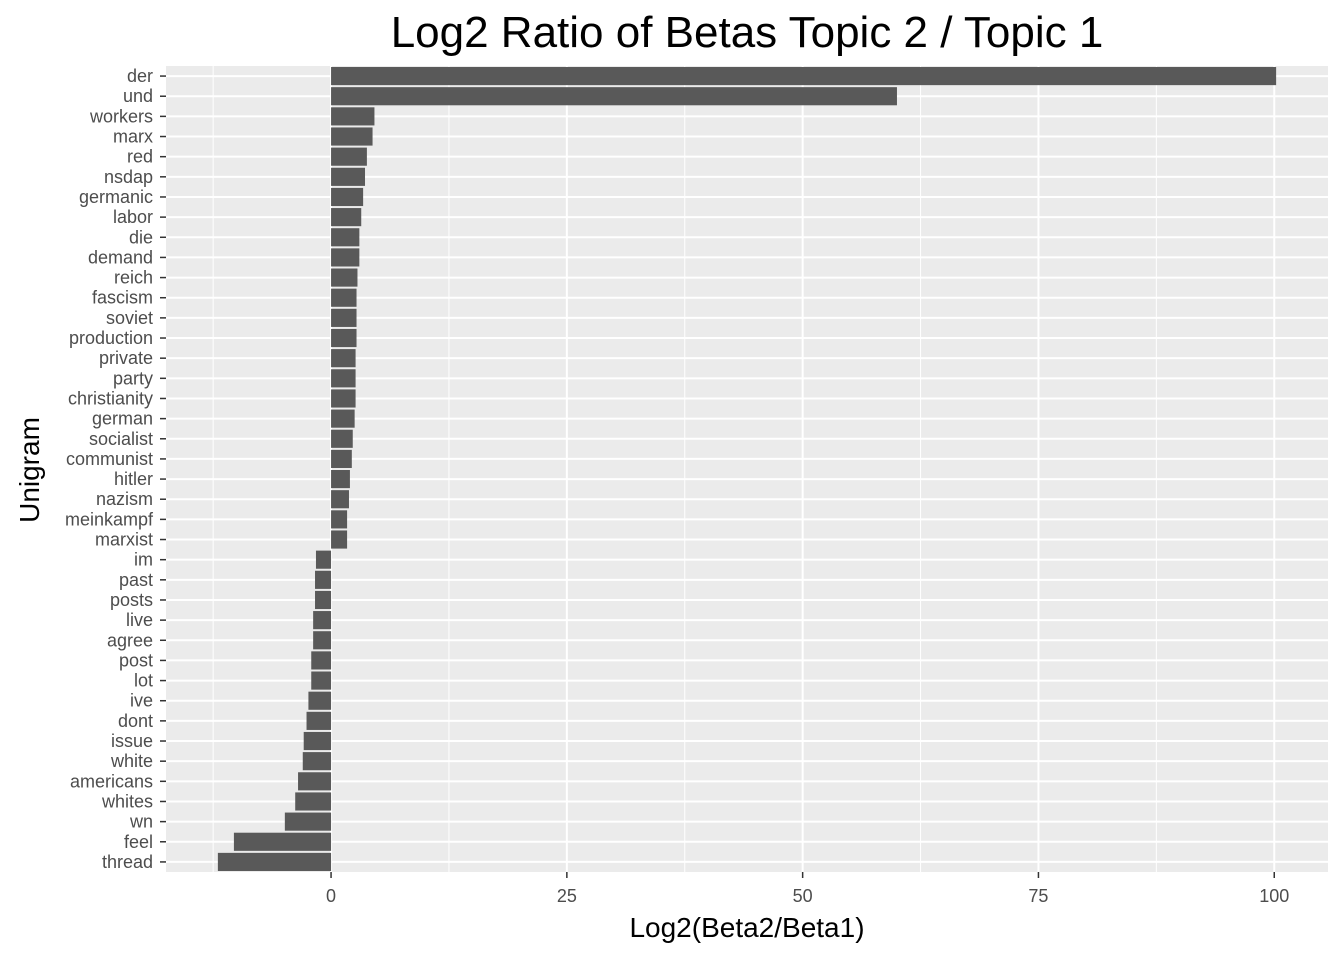  Describe the element at coordinates (347, 197) in the screenshot. I see `bar-germanic` at that location.